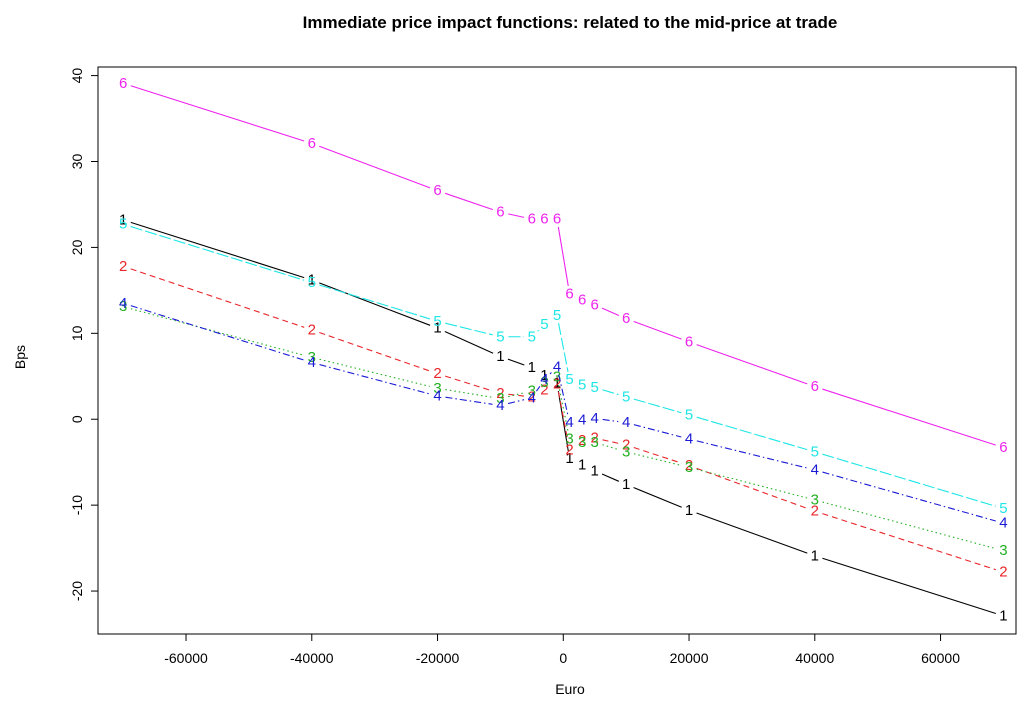  Describe the element at coordinates (814, 658) in the screenshot. I see `x-tick-label: 40000` at that location.